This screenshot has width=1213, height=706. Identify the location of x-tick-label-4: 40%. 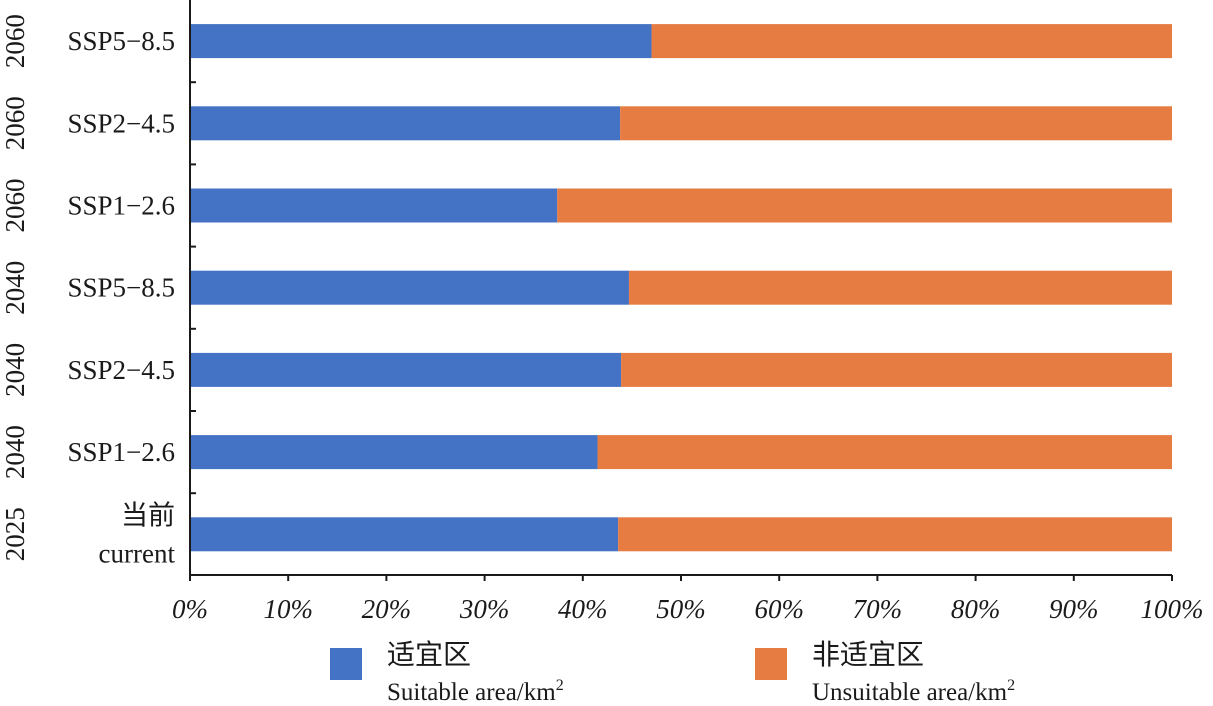
(583, 609).